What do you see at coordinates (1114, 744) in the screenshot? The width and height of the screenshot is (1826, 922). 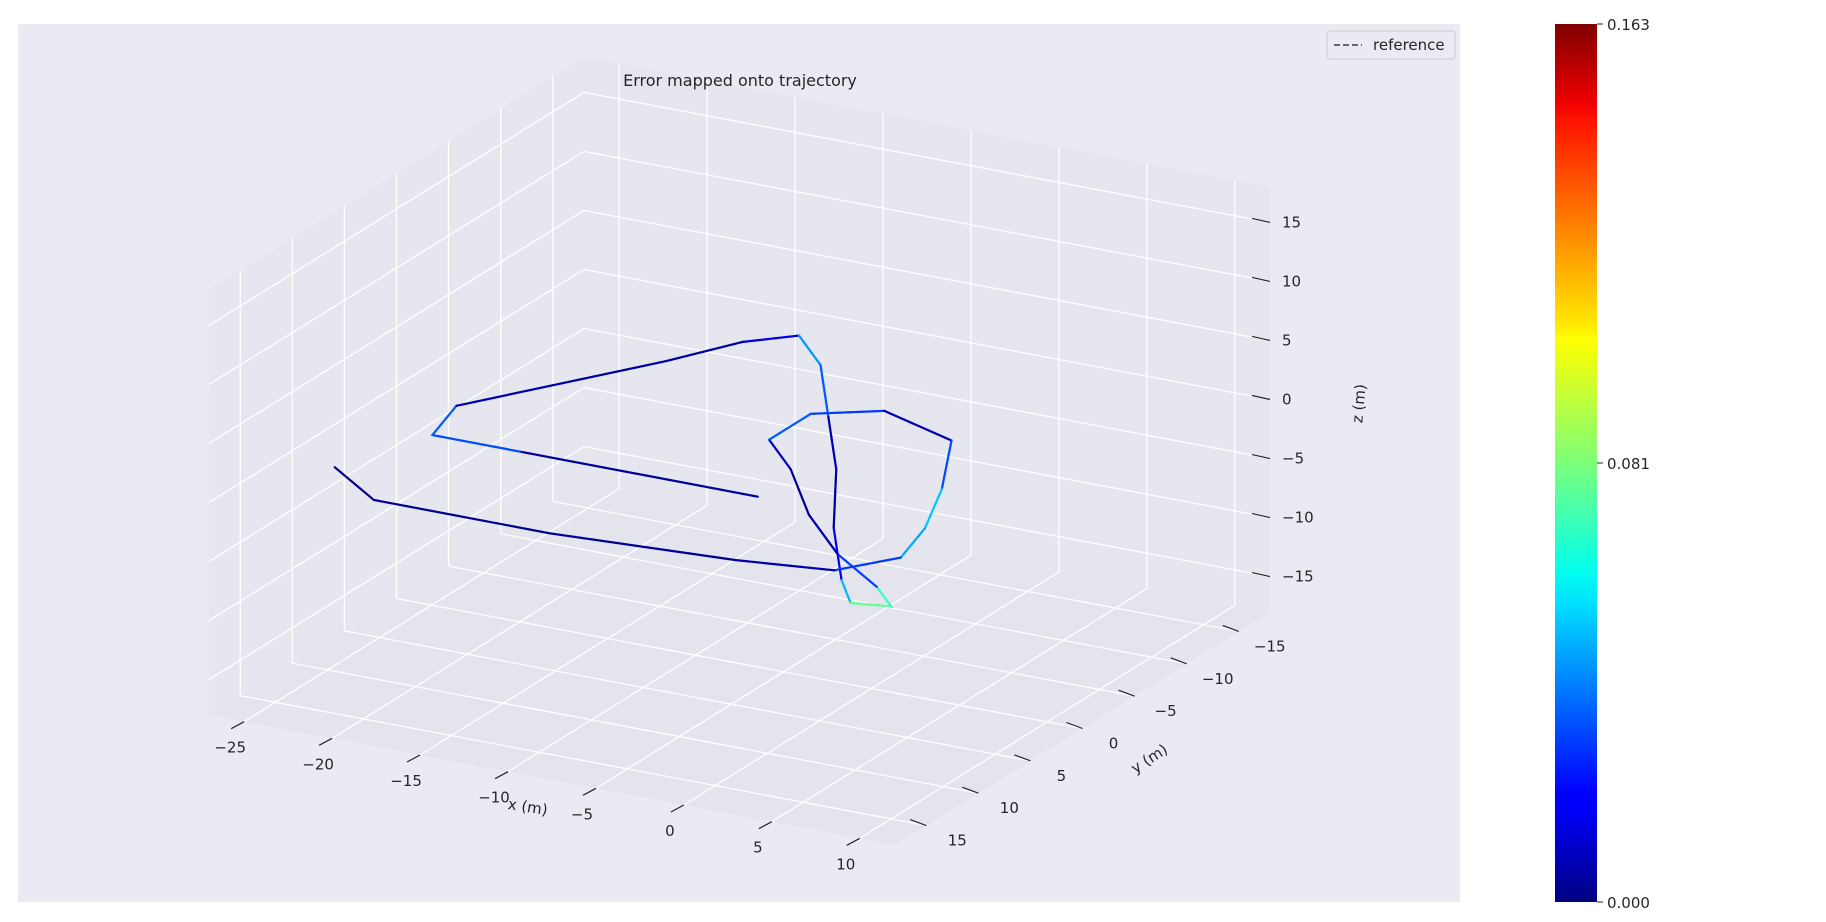 I see `y-tick-label: 0` at bounding box center [1114, 744].